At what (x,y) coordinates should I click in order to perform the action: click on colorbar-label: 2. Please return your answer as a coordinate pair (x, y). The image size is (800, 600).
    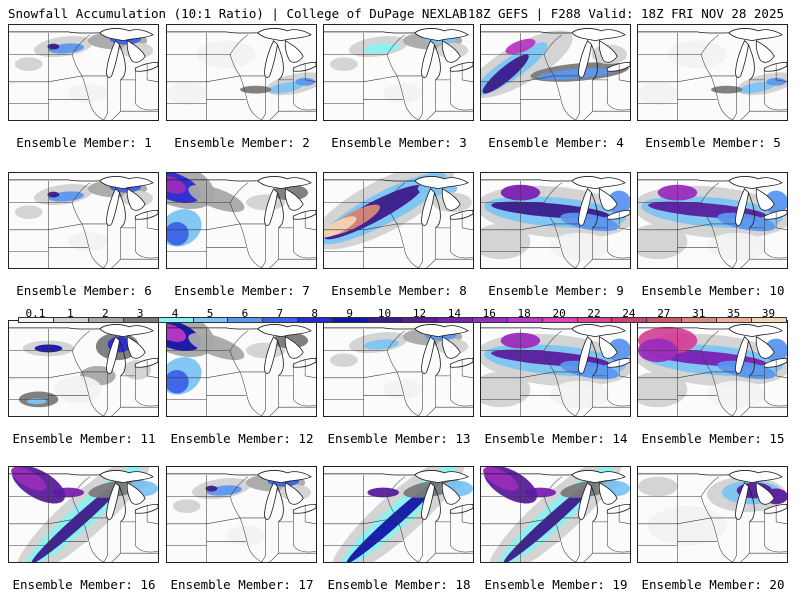
    Looking at the image, I should click on (105, 313).